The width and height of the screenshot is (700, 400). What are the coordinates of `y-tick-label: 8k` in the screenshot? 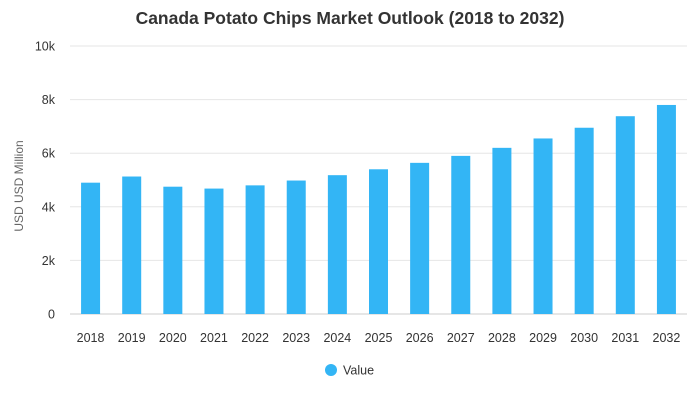 It's located at (49, 100).